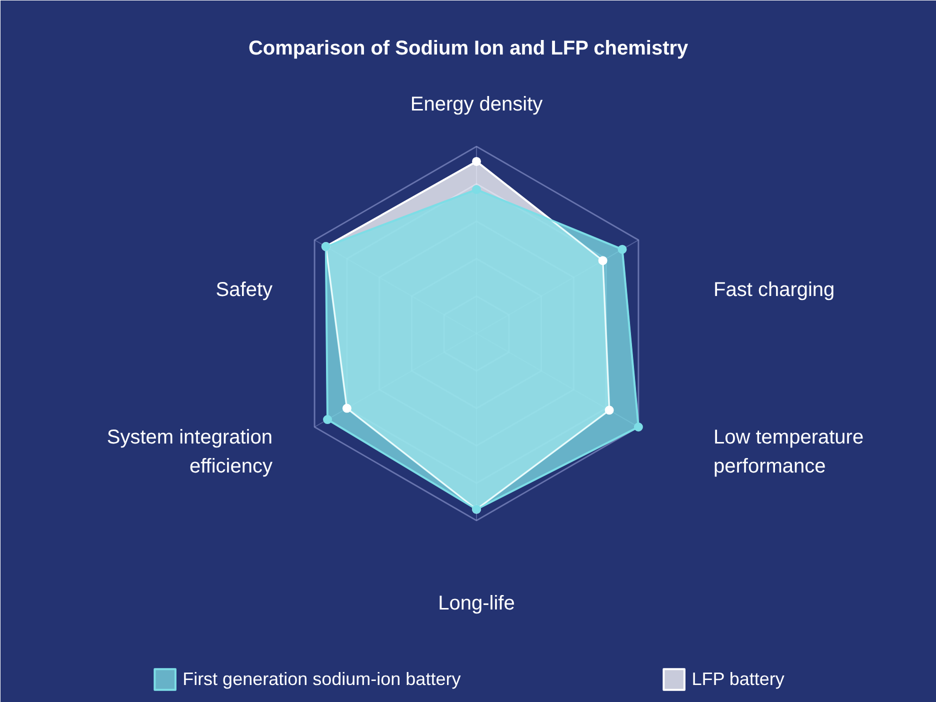  What do you see at coordinates (774, 290) in the screenshot?
I see `spoke-label: Fast charging` at bounding box center [774, 290].